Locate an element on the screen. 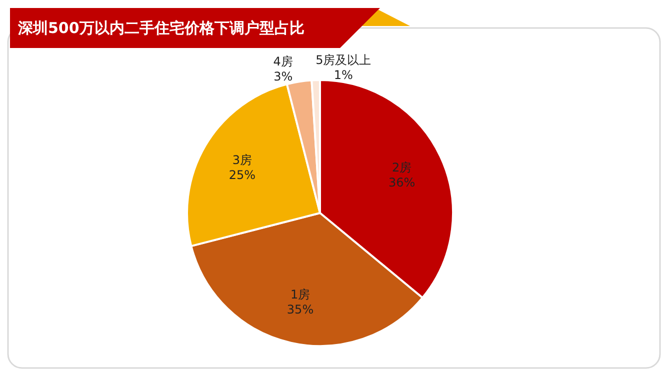 The image size is (669, 377). data-label: 25% is located at coordinates (242, 175).